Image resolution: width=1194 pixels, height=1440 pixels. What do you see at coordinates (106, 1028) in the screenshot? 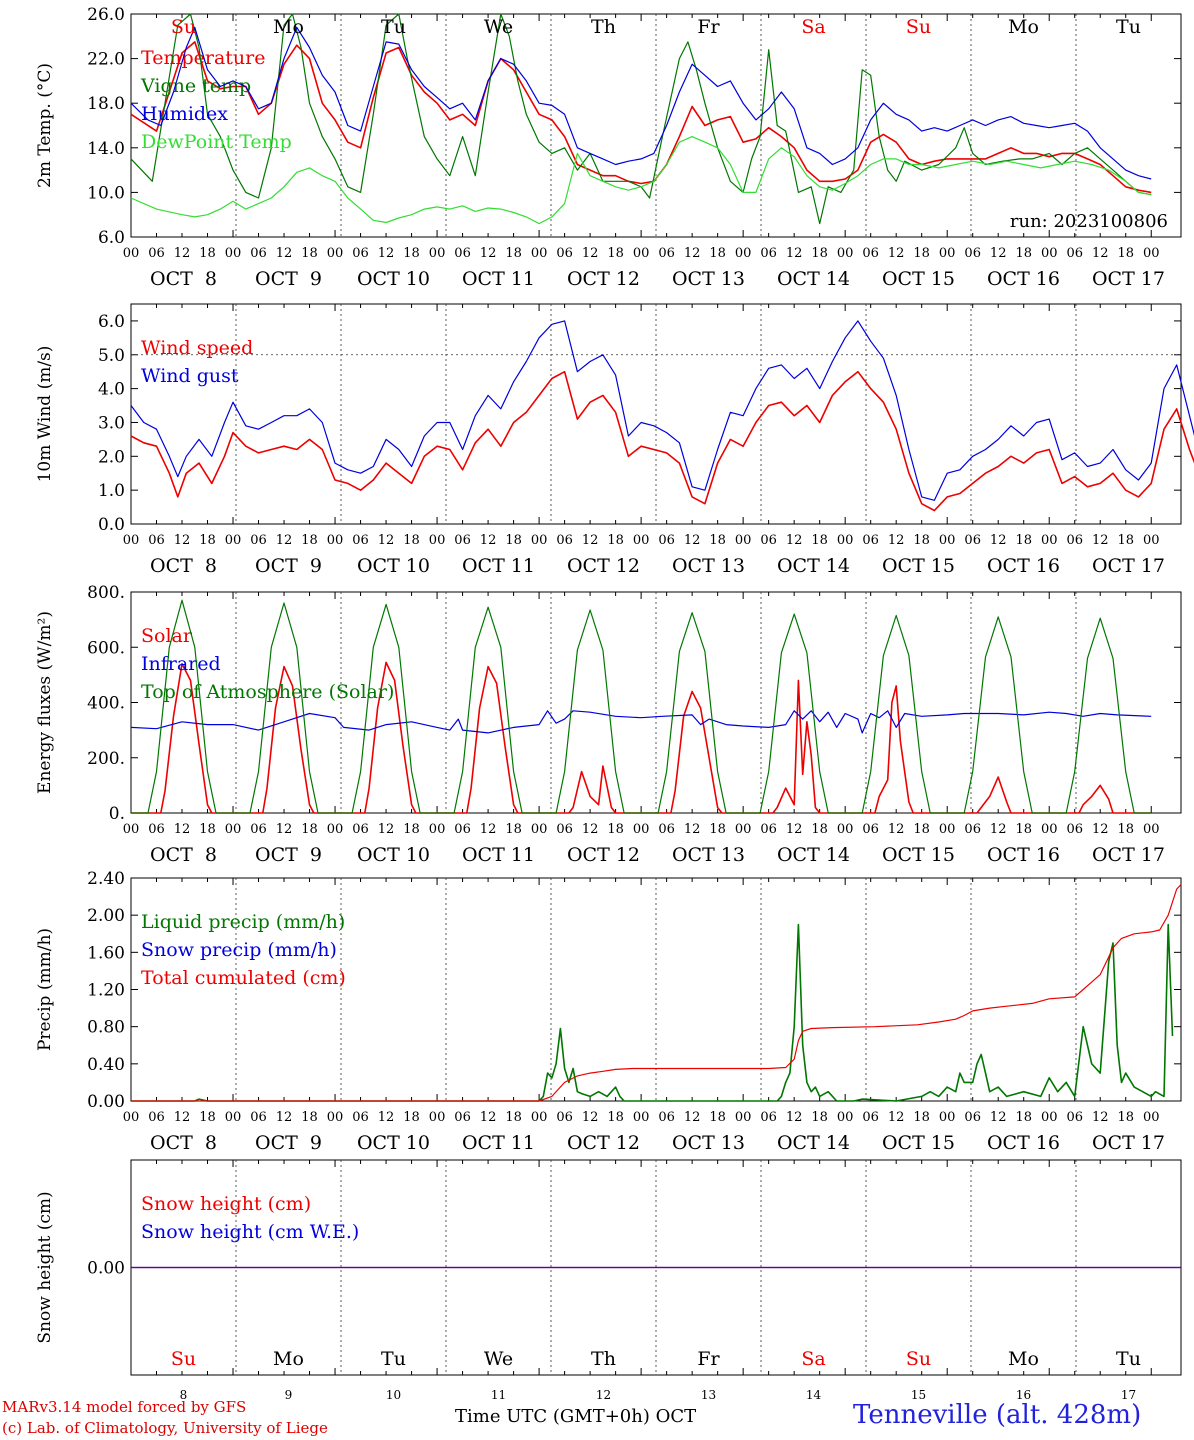
I see `y-tick-label: 0.80` at bounding box center [106, 1028].